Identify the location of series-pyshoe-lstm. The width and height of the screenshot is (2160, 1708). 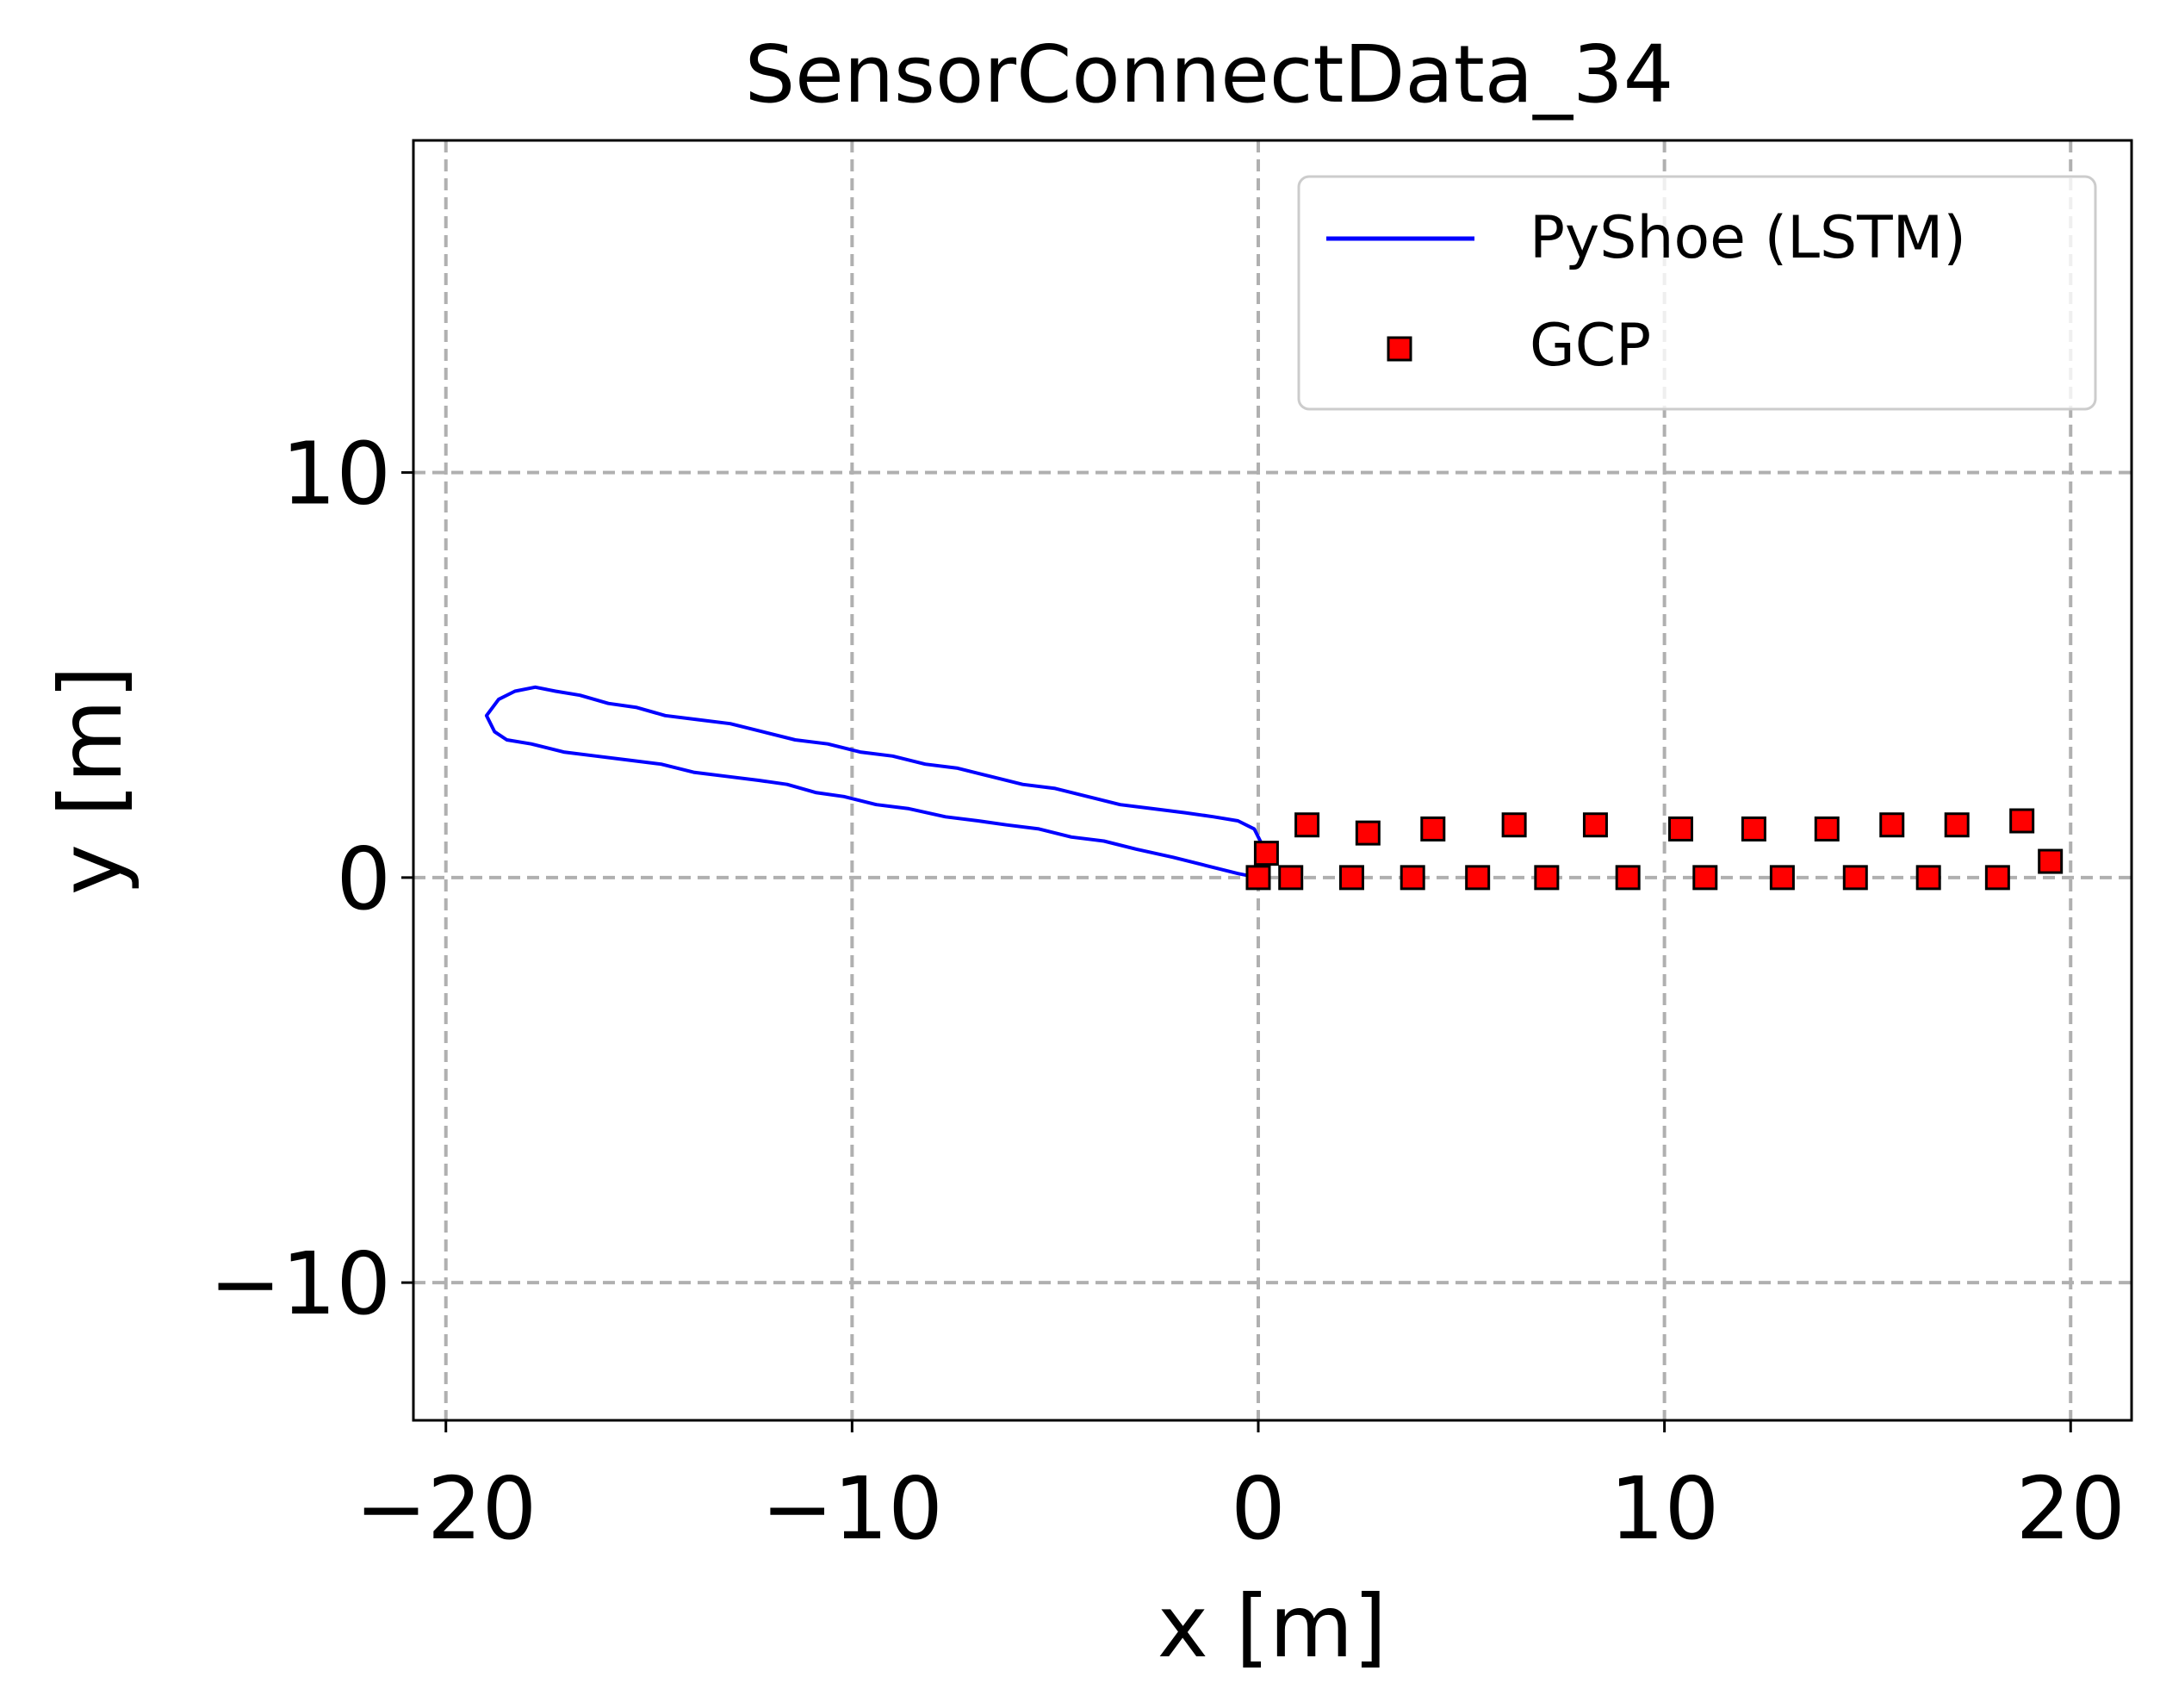
(877, 782).